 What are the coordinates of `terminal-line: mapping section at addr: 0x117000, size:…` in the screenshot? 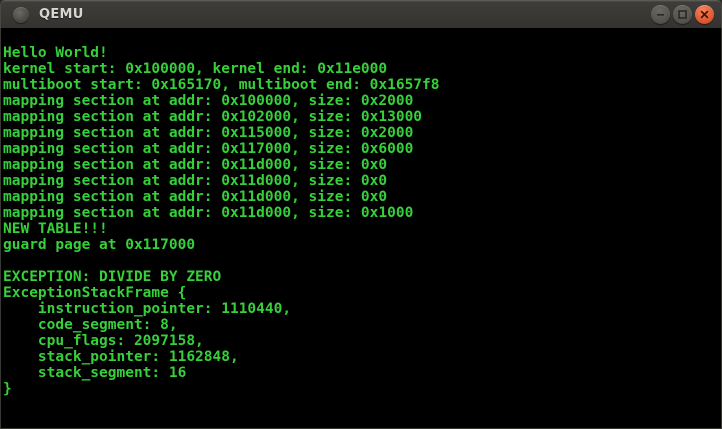 It's located at (208, 149).